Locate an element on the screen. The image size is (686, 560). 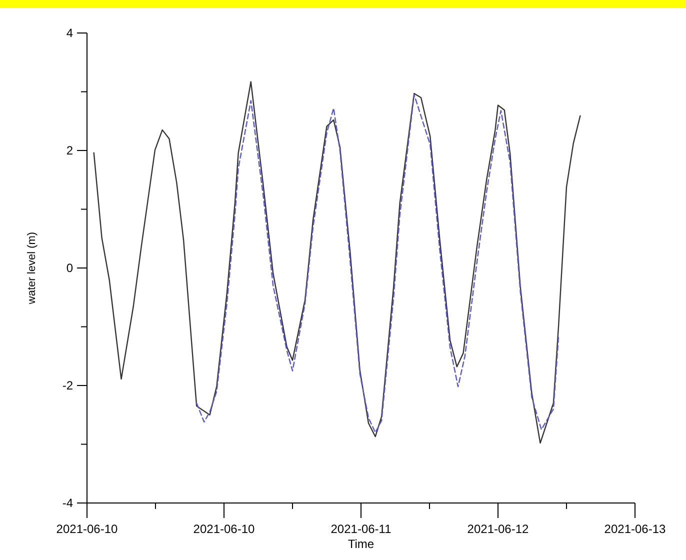
x-axis-title: Time is located at coordinates (361, 544).